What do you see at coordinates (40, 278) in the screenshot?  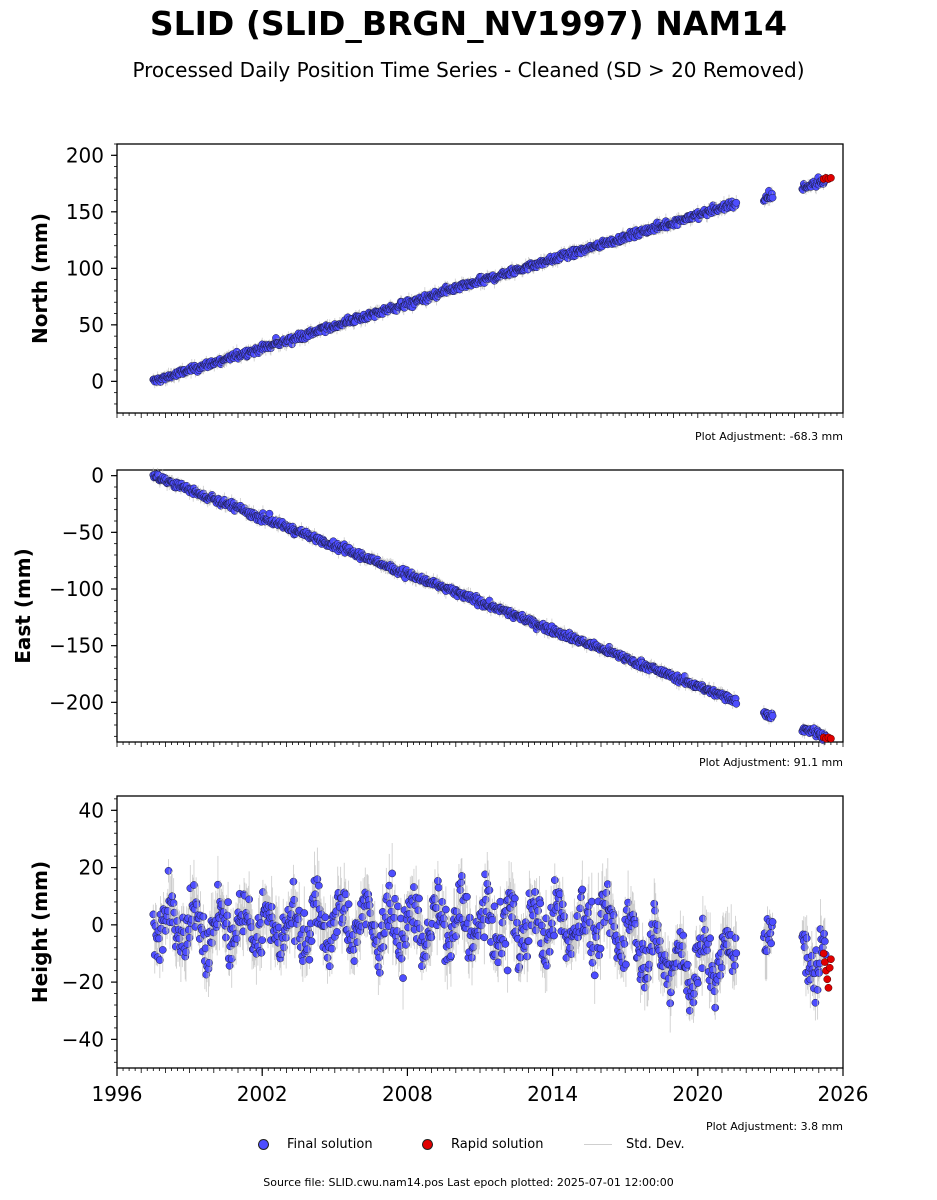 I see `y-axis-label: North (mm)` at bounding box center [40, 278].